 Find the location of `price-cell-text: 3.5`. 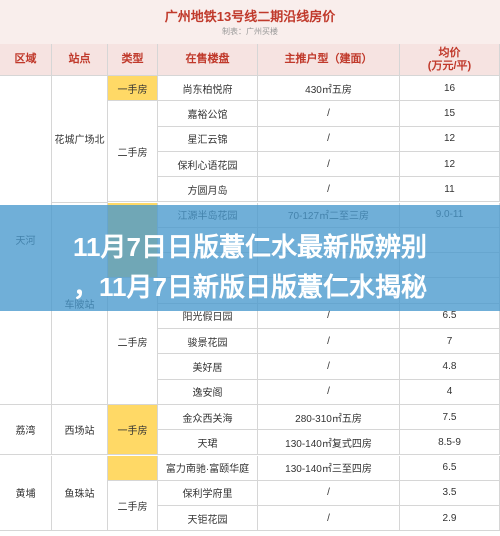

price-cell-text: 3.5 is located at coordinates (449, 493).